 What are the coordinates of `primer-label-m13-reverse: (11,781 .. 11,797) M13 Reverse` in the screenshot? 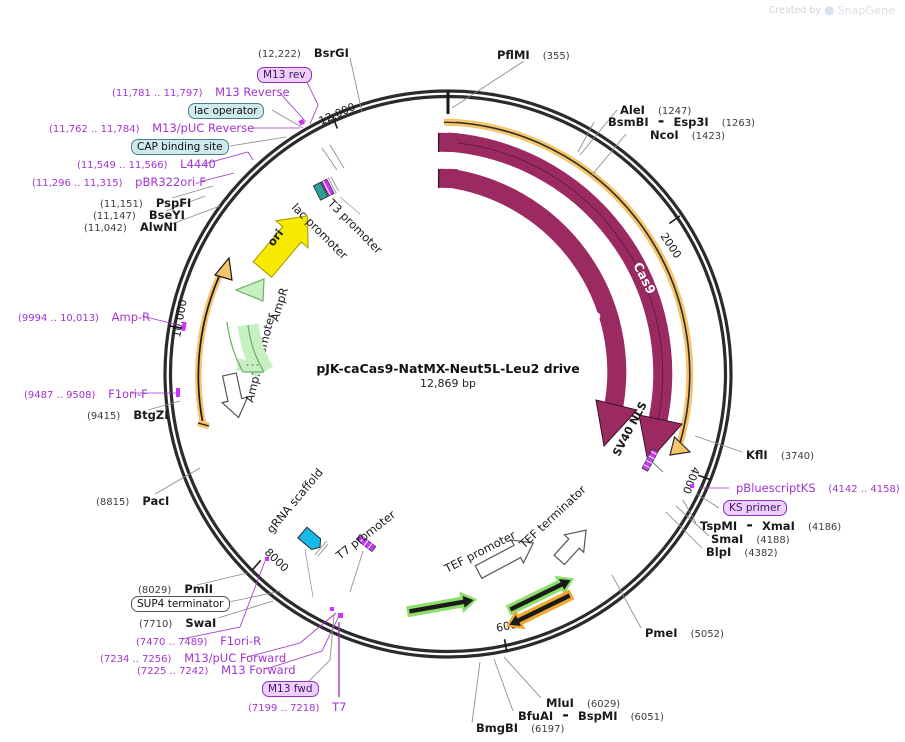 It's located at (201, 93).